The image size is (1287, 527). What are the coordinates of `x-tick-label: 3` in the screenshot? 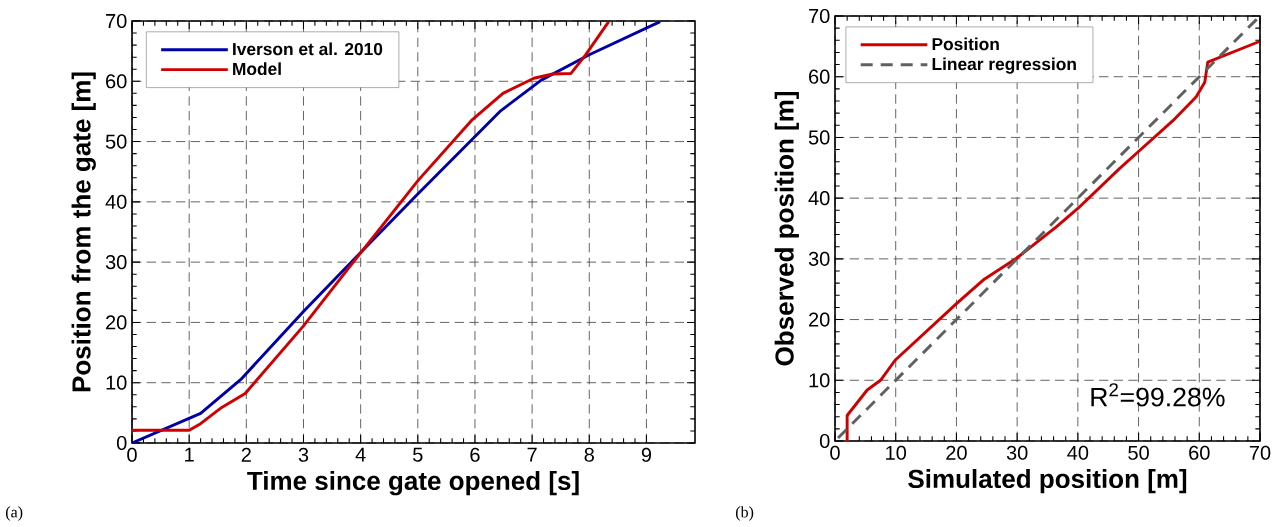 It's located at (303, 454).